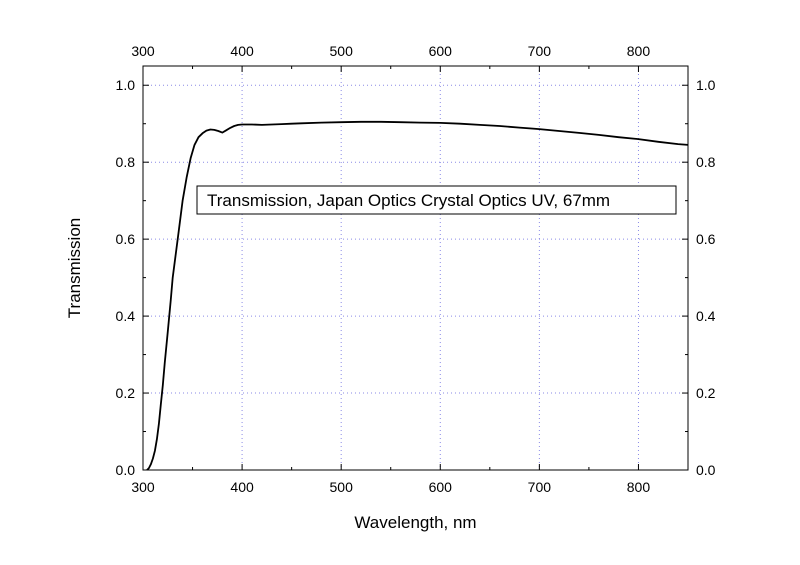  What do you see at coordinates (342, 51) in the screenshot?
I see `x-tick-label-top: 500` at bounding box center [342, 51].